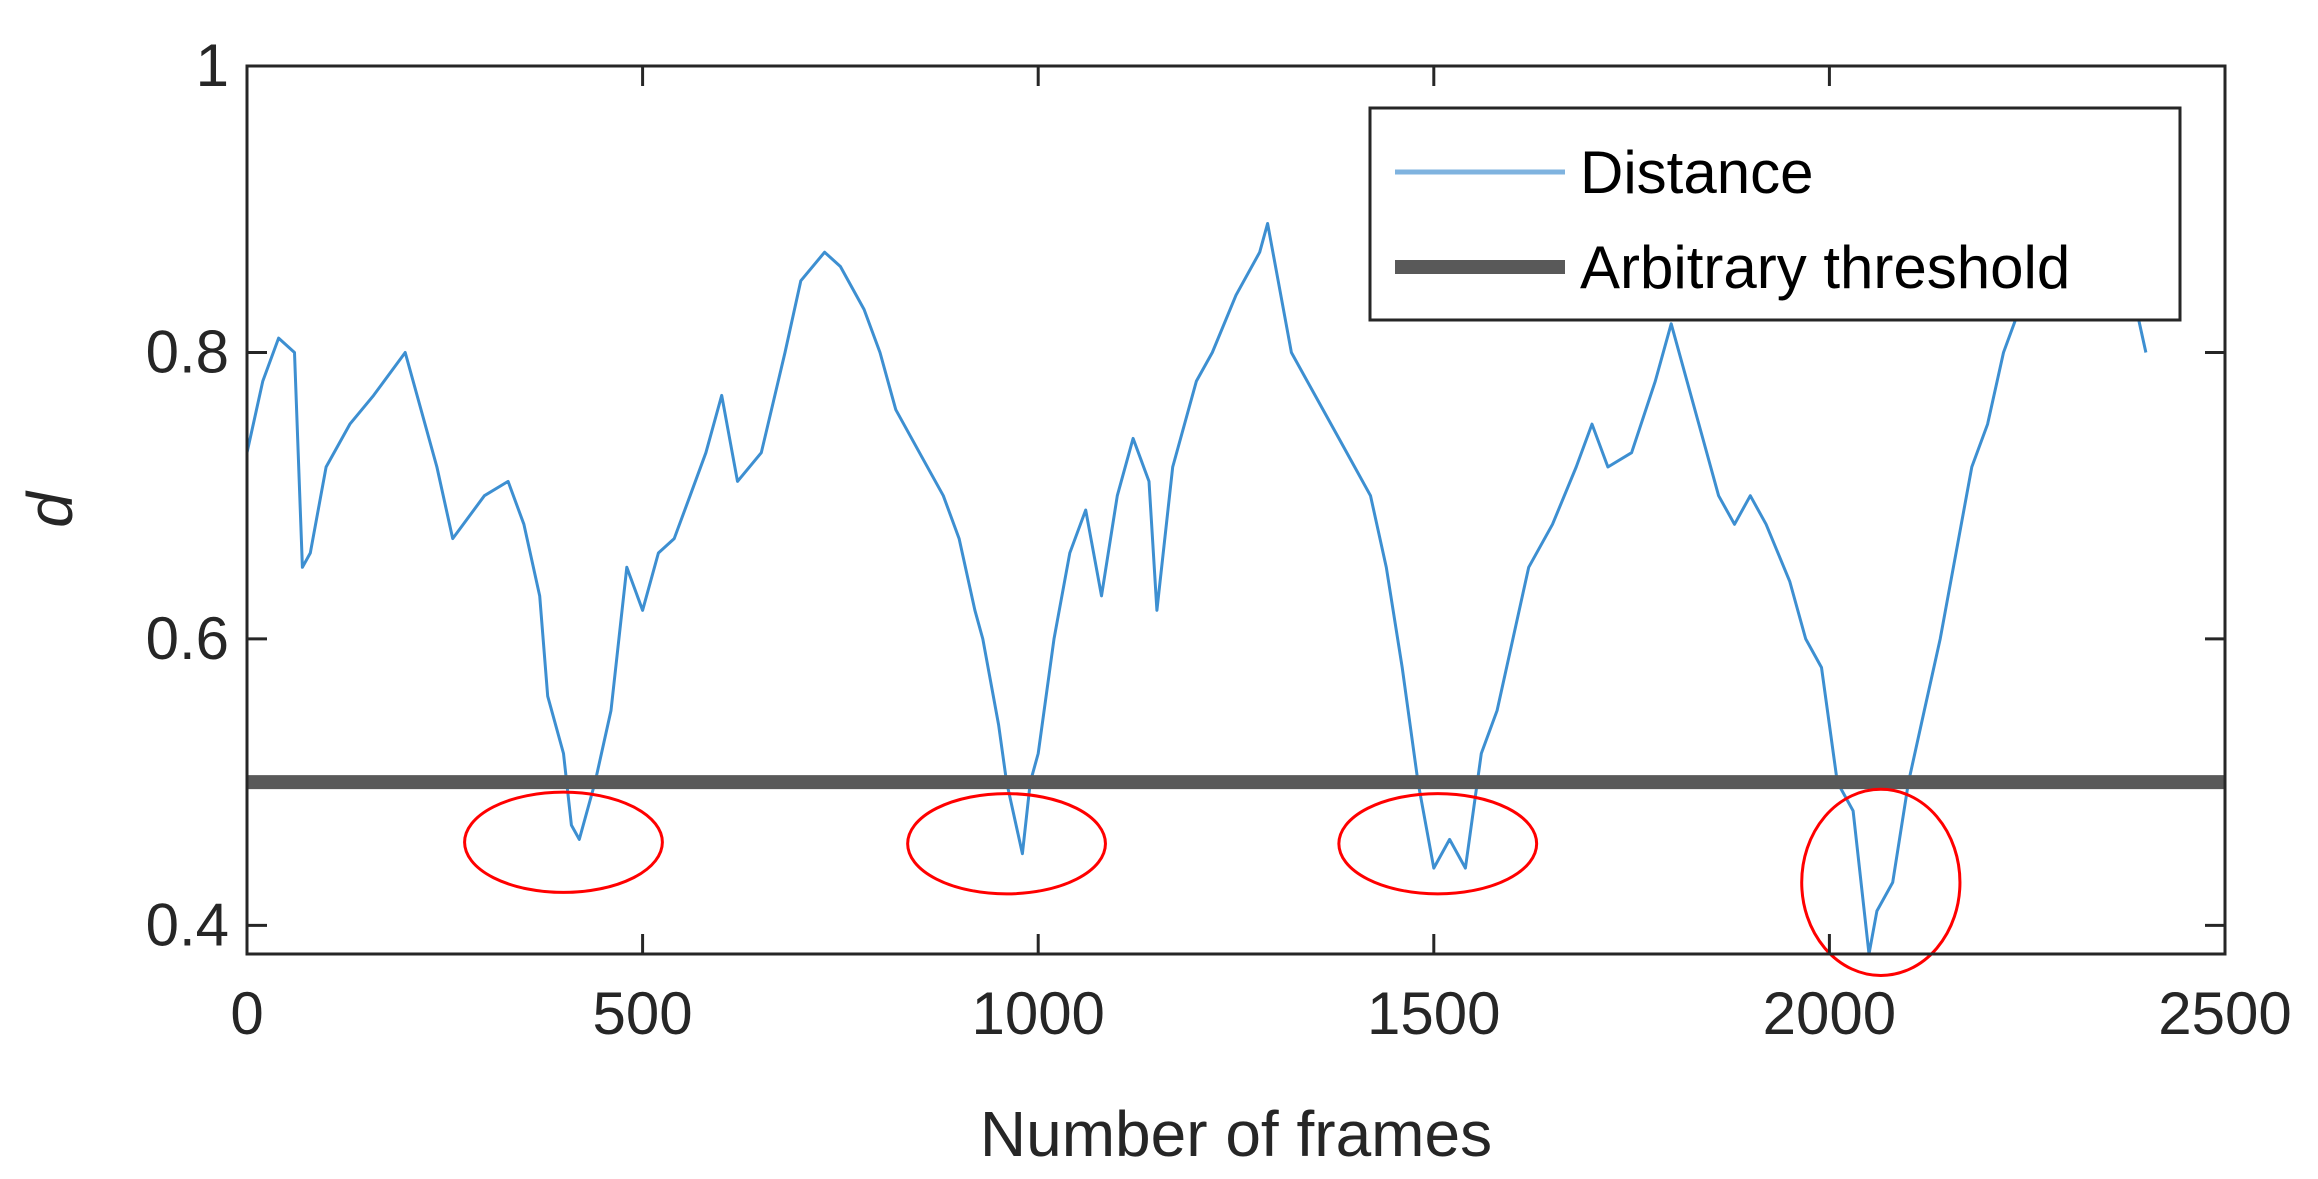 This screenshot has height=1179, width=2318. Describe the element at coordinates (1433, 1013) in the screenshot. I see `x-tick-label: 1500` at that location.